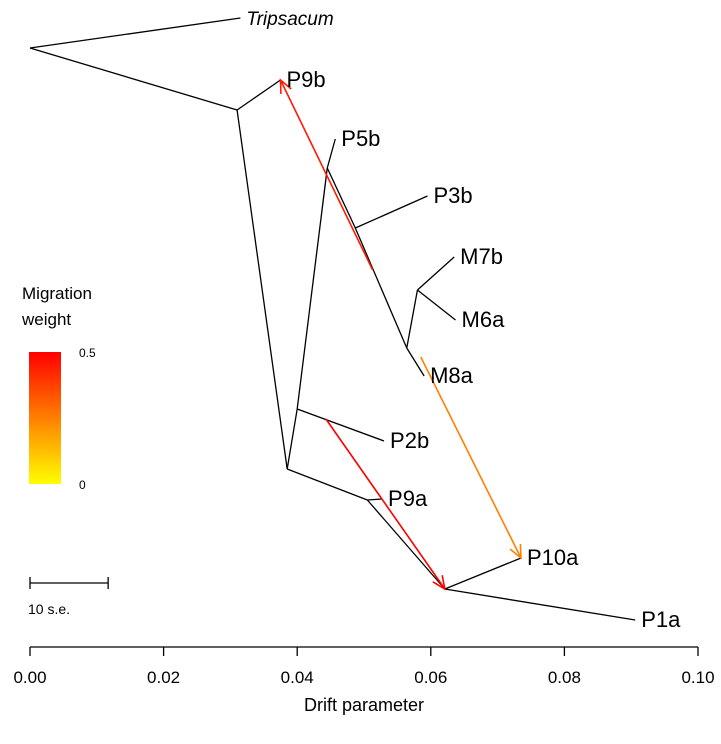  What do you see at coordinates (46, 319) in the screenshot?
I see `legend-title-line2: weight` at bounding box center [46, 319].